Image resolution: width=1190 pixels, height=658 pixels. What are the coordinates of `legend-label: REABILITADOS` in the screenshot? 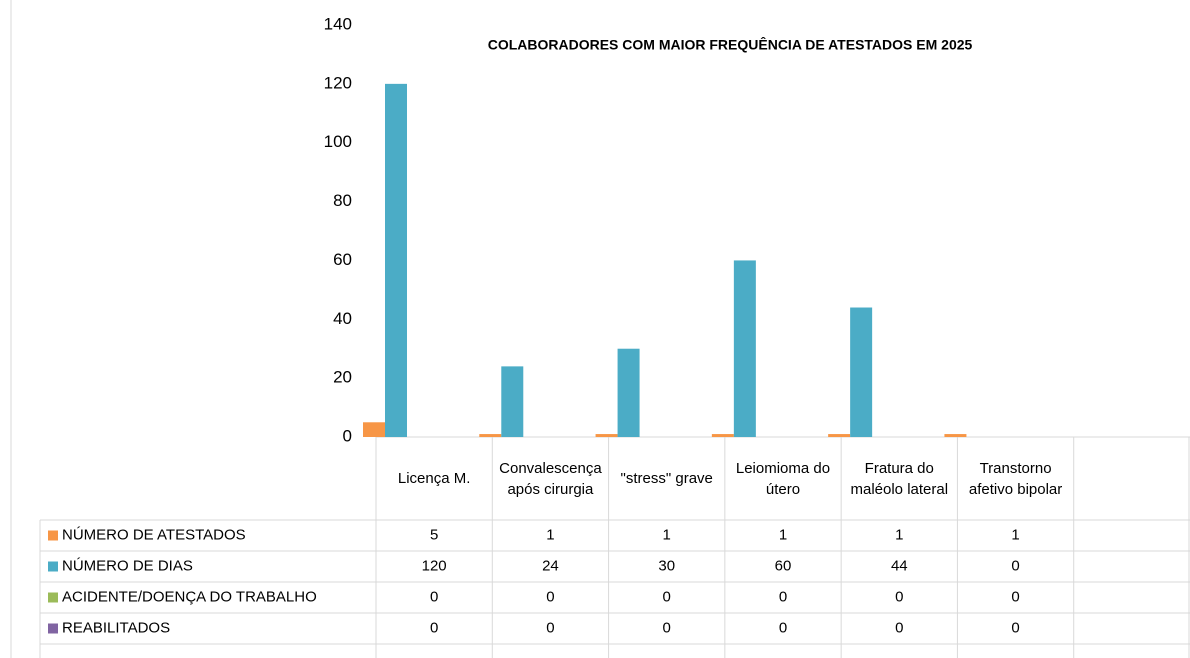 It's located at (116, 627).